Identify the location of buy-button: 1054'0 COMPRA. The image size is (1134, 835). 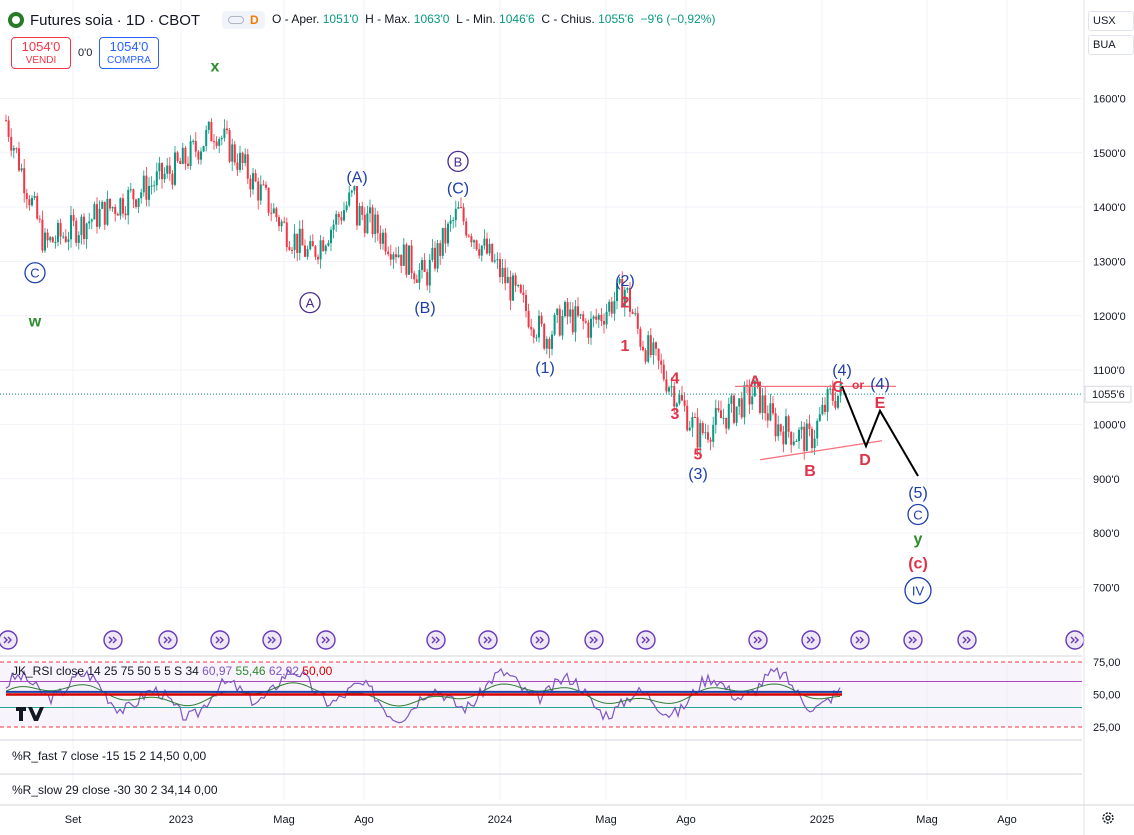
(129, 53).